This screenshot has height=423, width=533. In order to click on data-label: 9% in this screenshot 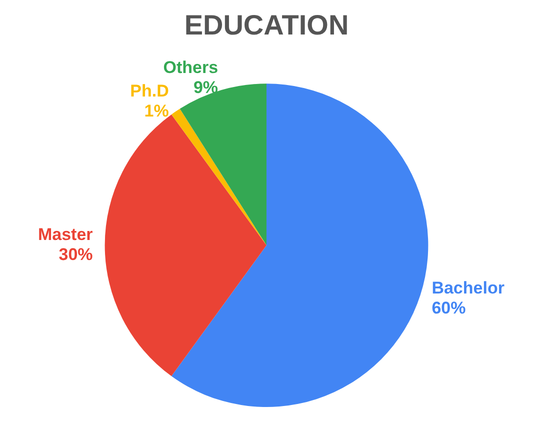, I will do `click(205, 88)`.